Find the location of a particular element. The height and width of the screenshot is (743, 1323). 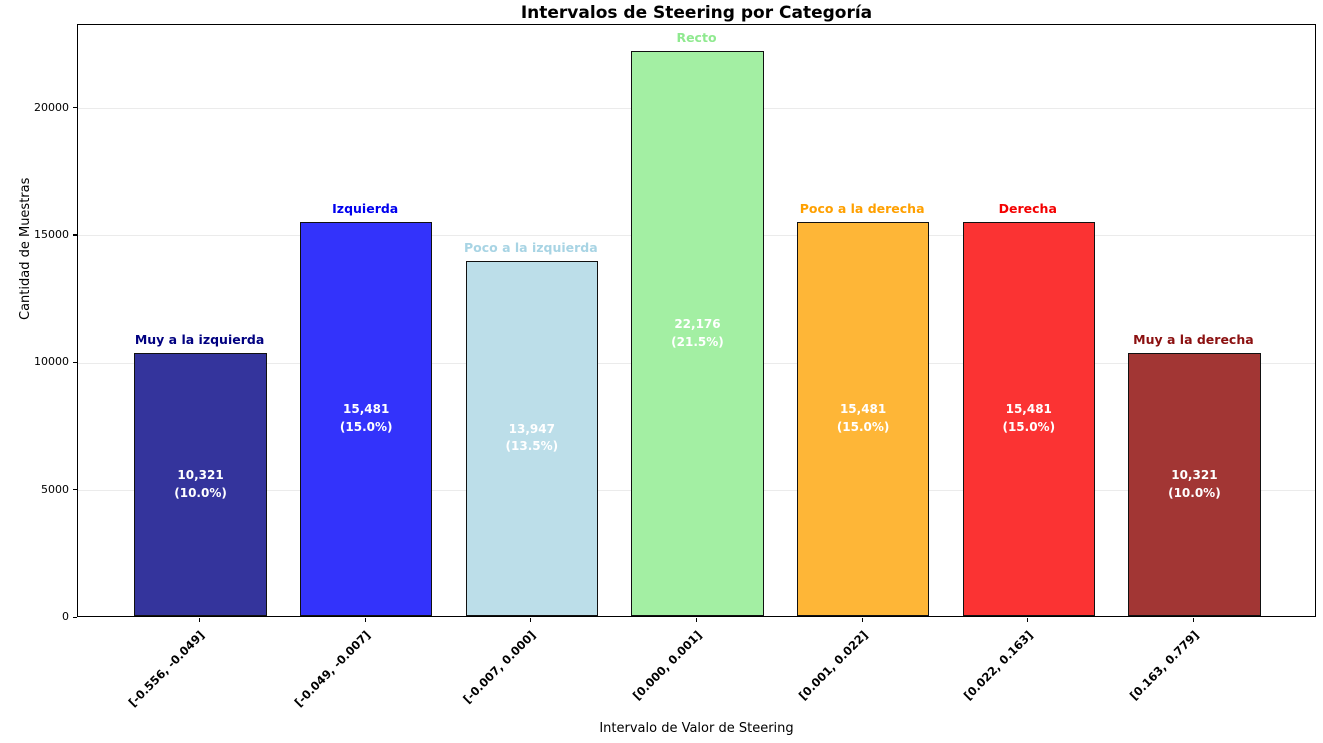

bar-category-label: Derecha is located at coordinates (1027, 208).